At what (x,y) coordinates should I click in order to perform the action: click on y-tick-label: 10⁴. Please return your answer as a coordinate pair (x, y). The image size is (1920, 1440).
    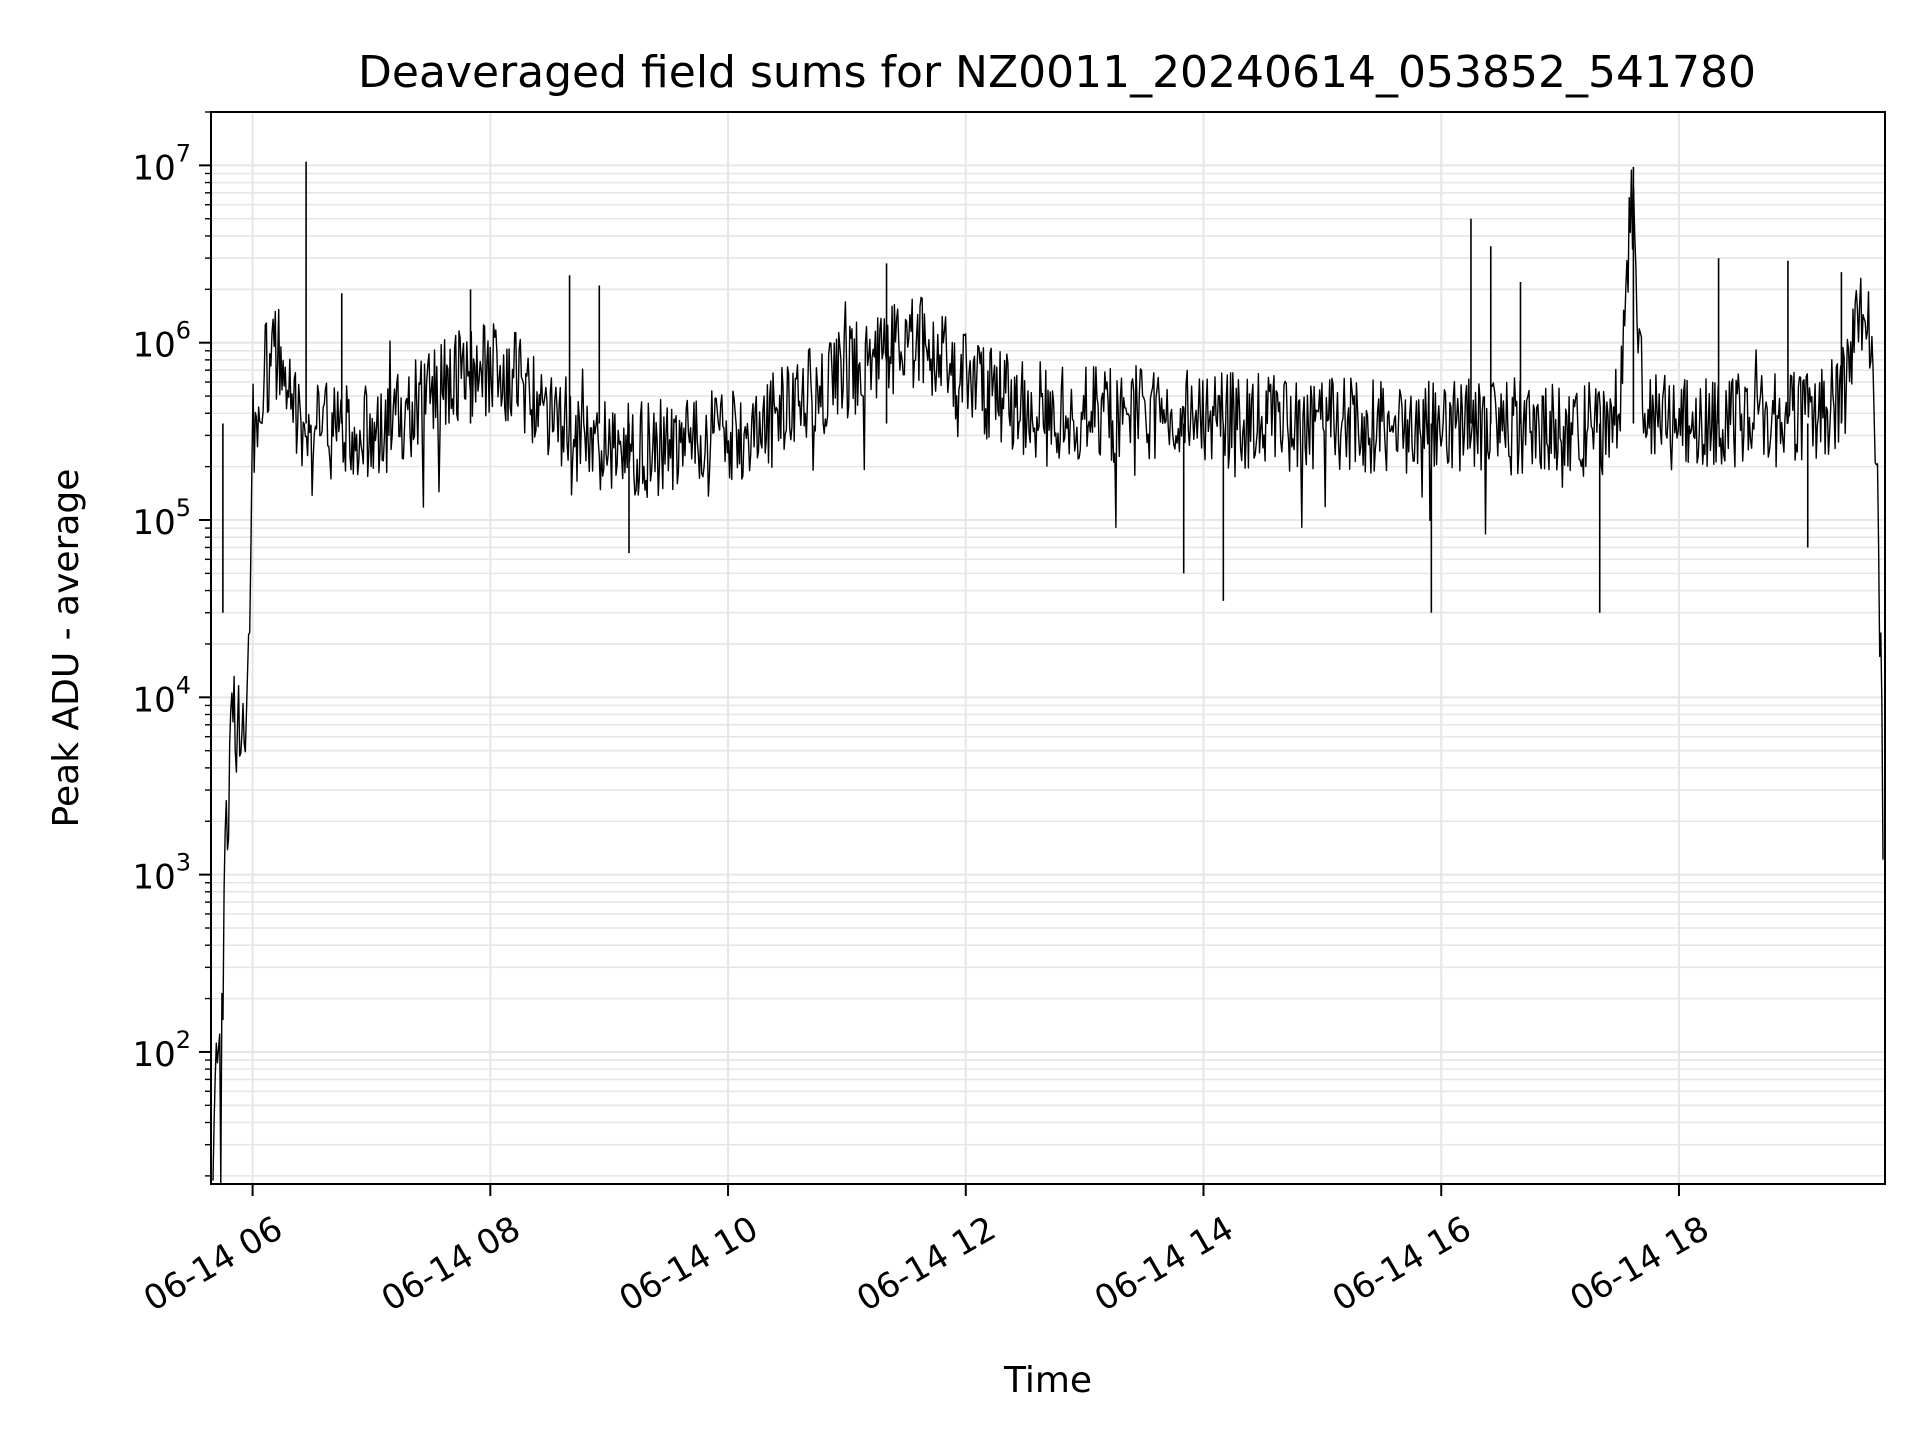
    Looking at the image, I should click on (161, 695).